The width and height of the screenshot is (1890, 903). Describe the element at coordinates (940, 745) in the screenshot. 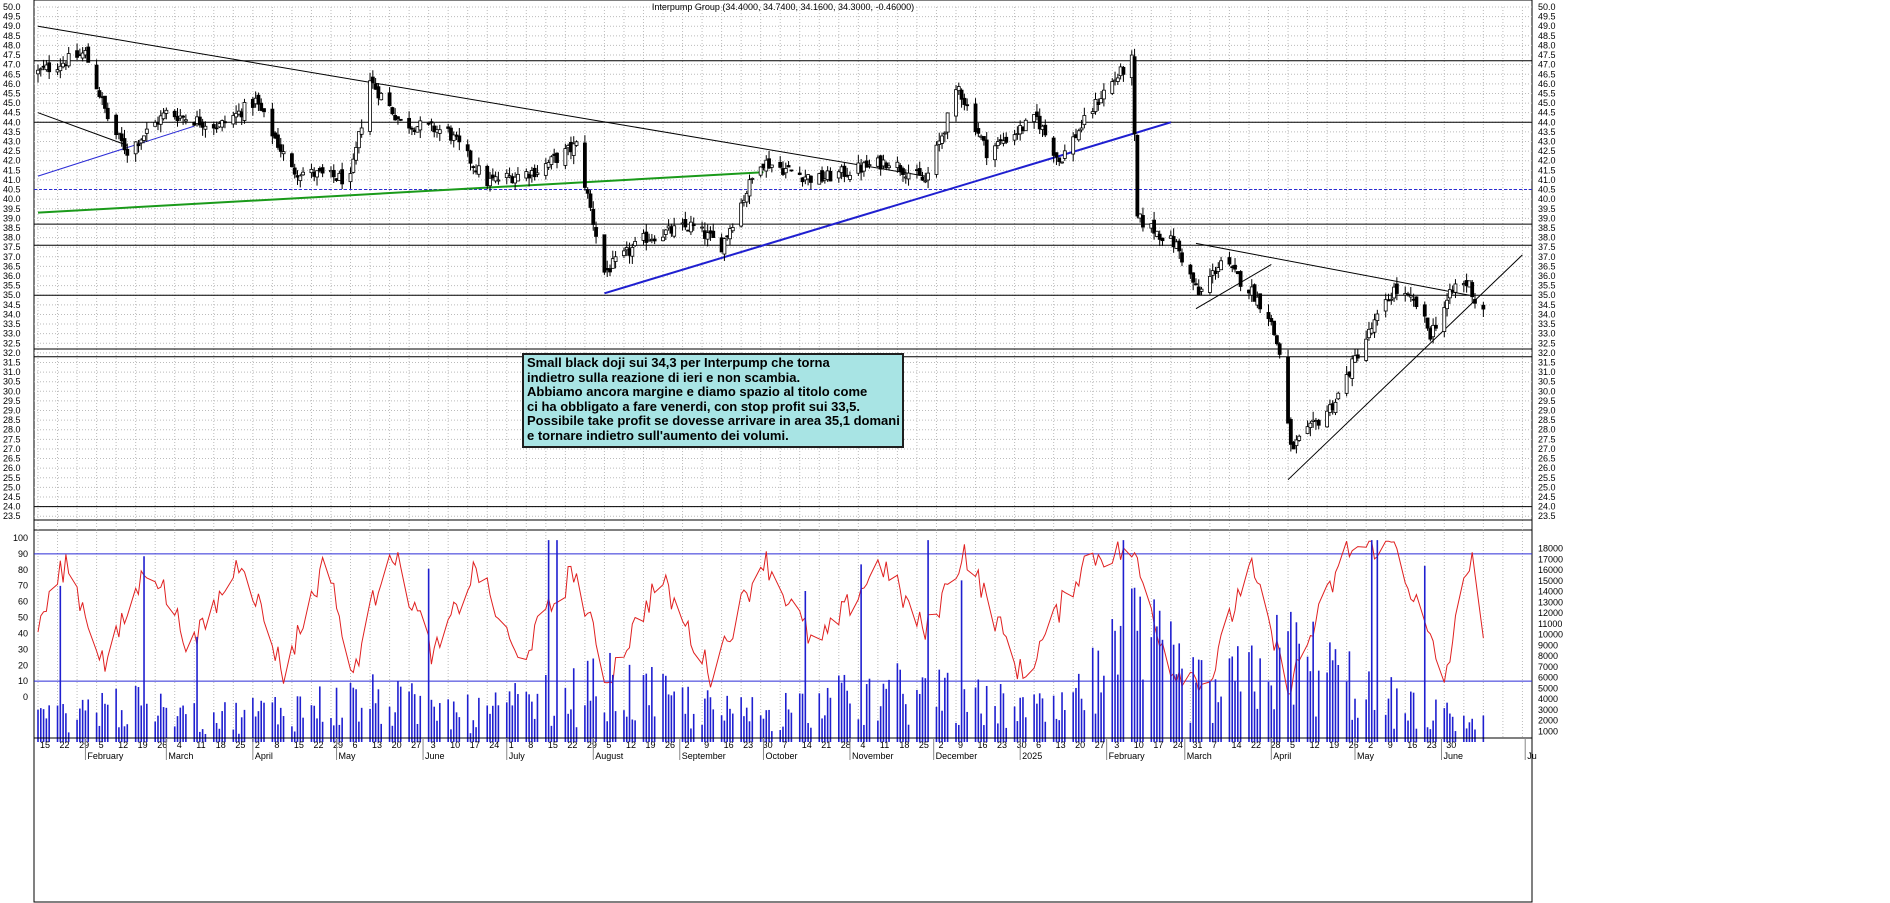

I see `x-day-label: 2` at that location.